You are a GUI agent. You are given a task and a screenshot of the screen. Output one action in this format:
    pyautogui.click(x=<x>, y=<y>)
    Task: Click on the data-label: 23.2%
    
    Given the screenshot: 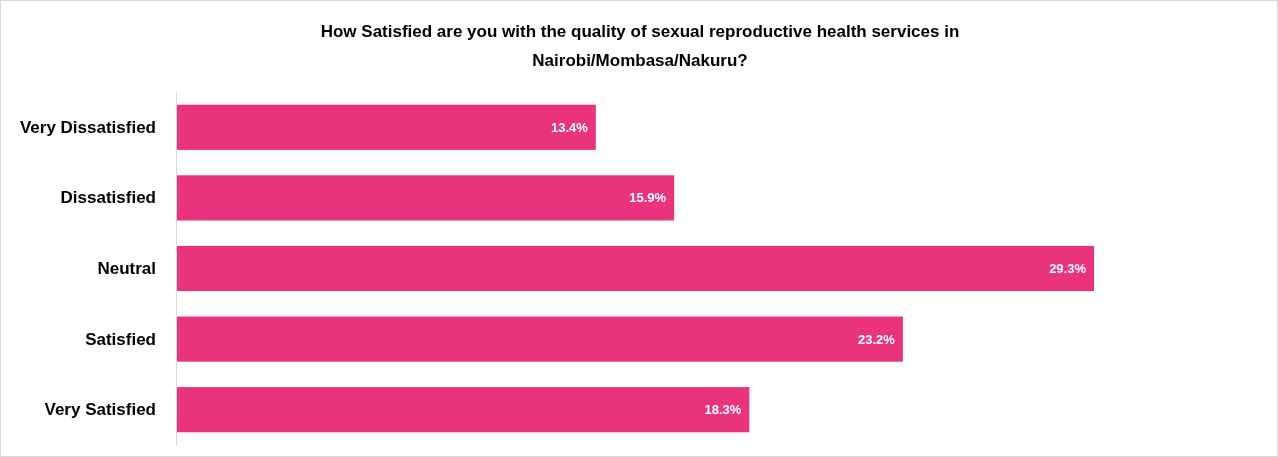 What is the action you would take?
    pyautogui.click(x=877, y=339)
    